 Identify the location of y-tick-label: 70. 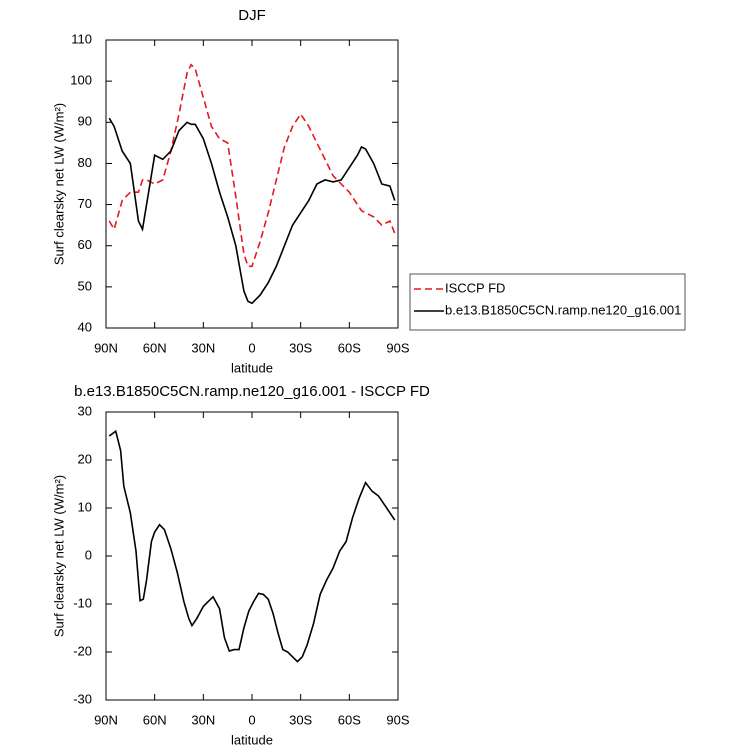
(85, 203).